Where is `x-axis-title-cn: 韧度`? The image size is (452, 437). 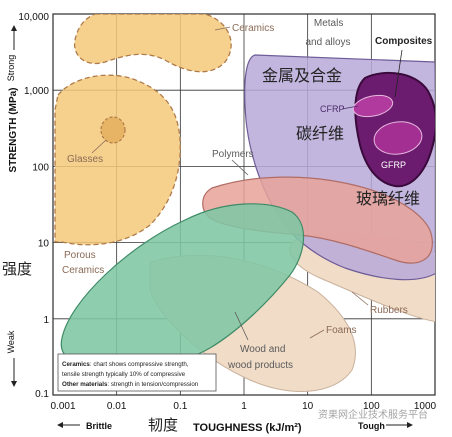
x-axis-title-cn: 韧度 is located at coordinates (163, 425).